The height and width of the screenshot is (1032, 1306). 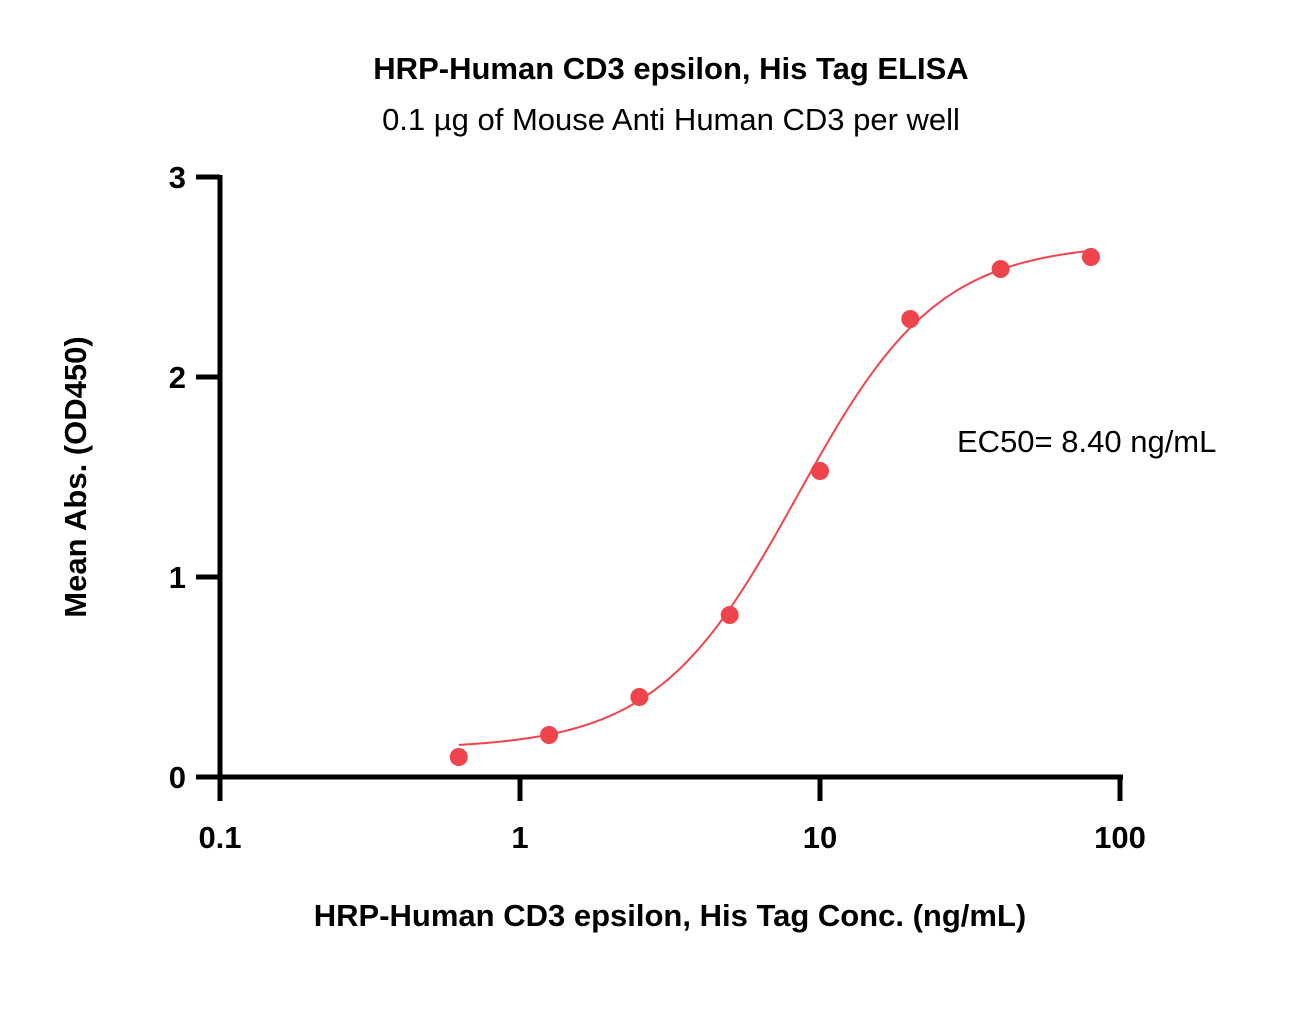 What do you see at coordinates (177, 777) in the screenshot?
I see `y-tick-label: 0` at bounding box center [177, 777].